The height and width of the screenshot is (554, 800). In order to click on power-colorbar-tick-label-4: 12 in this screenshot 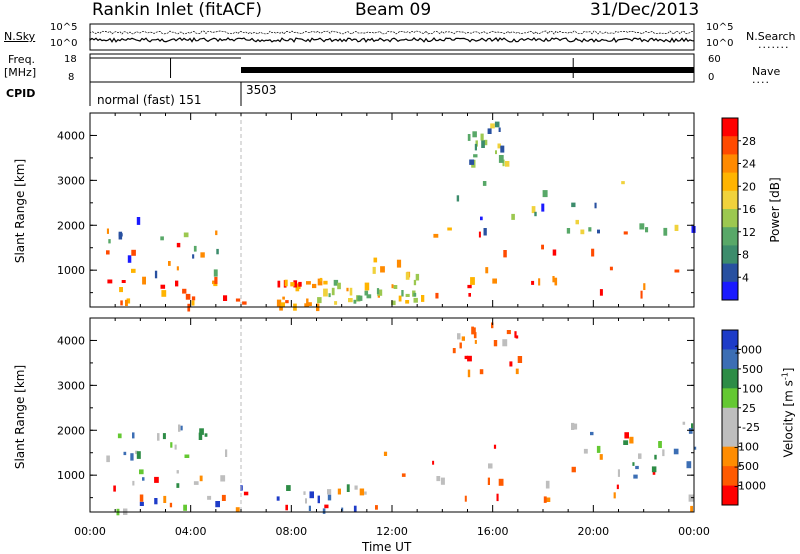, I will do `click(749, 232)`.